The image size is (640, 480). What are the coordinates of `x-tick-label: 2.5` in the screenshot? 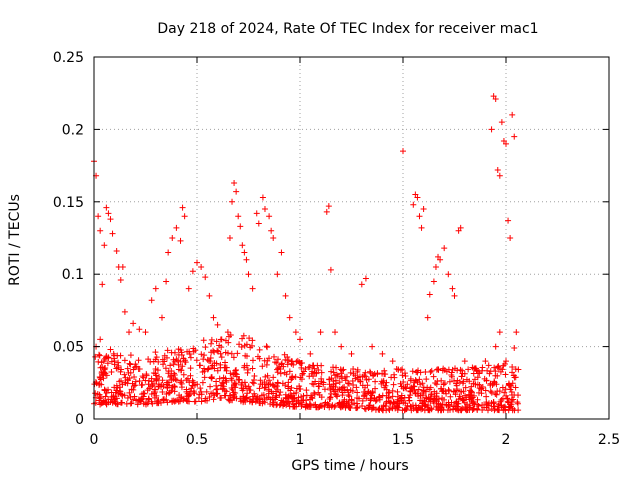 It's located at (609, 440).